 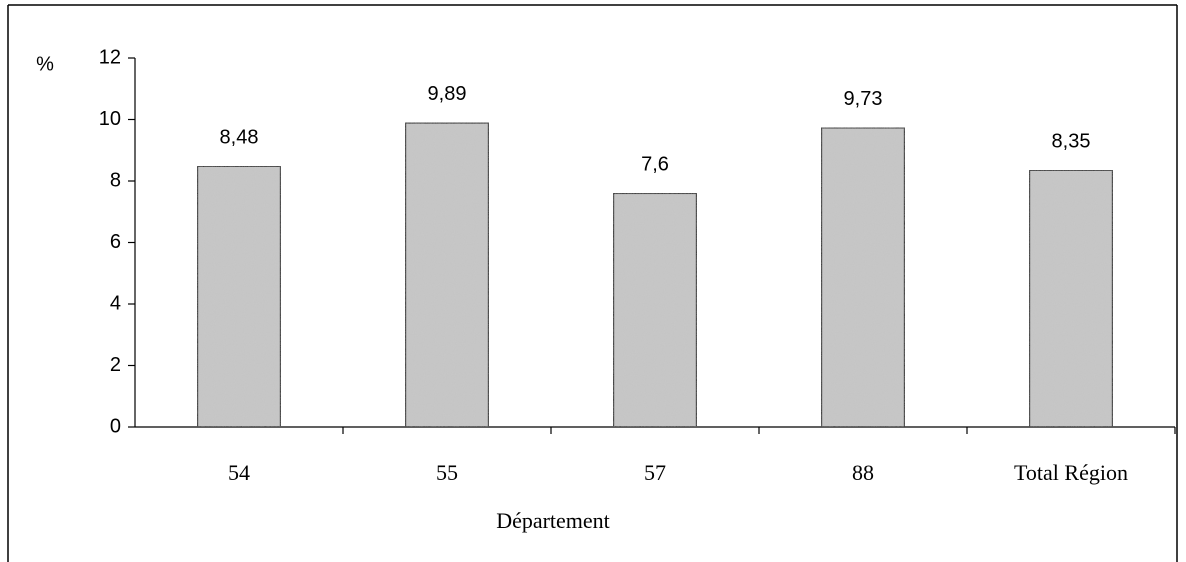 What do you see at coordinates (115, 365) in the screenshot?
I see `y-tick-label: 2` at bounding box center [115, 365].